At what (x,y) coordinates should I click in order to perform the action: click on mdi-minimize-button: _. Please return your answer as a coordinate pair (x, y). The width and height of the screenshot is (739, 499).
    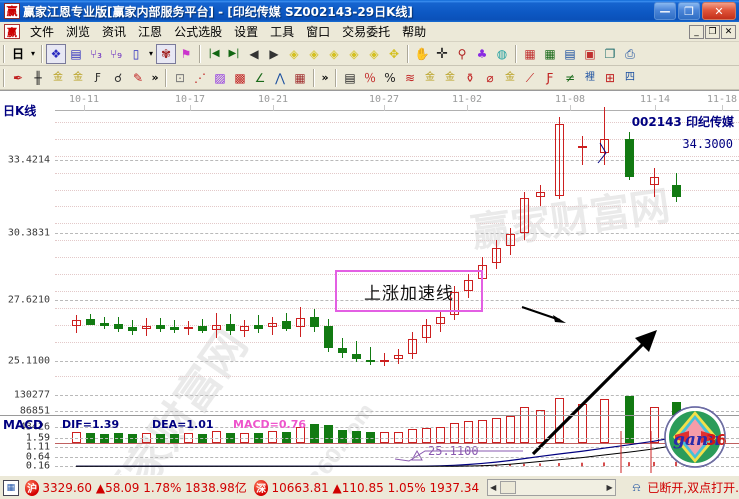
    Looking at the image, I should click on (696, 31).